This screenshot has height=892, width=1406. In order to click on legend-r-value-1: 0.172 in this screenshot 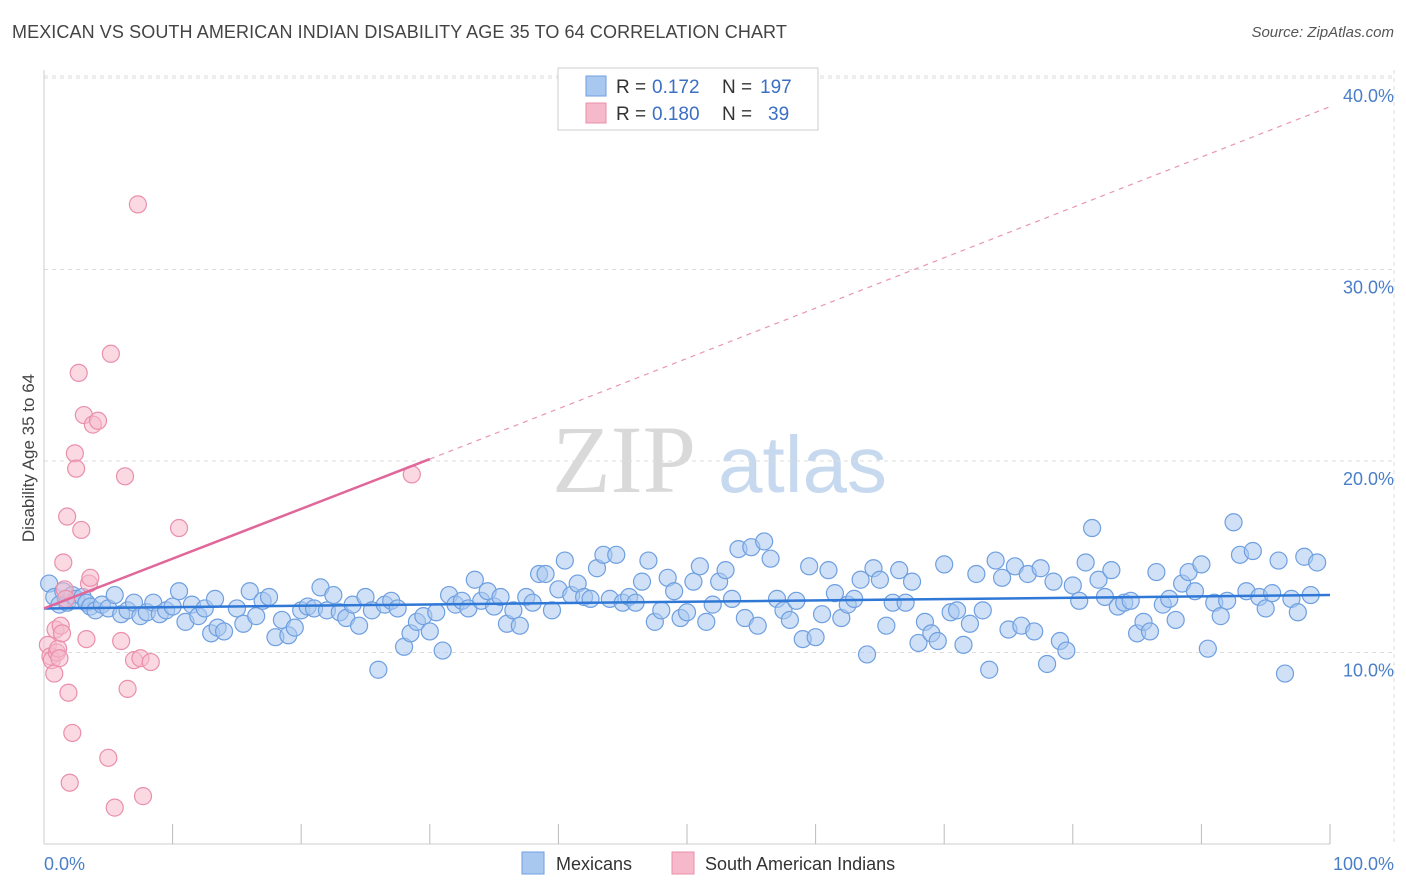, I will do `click(676, 87)`.